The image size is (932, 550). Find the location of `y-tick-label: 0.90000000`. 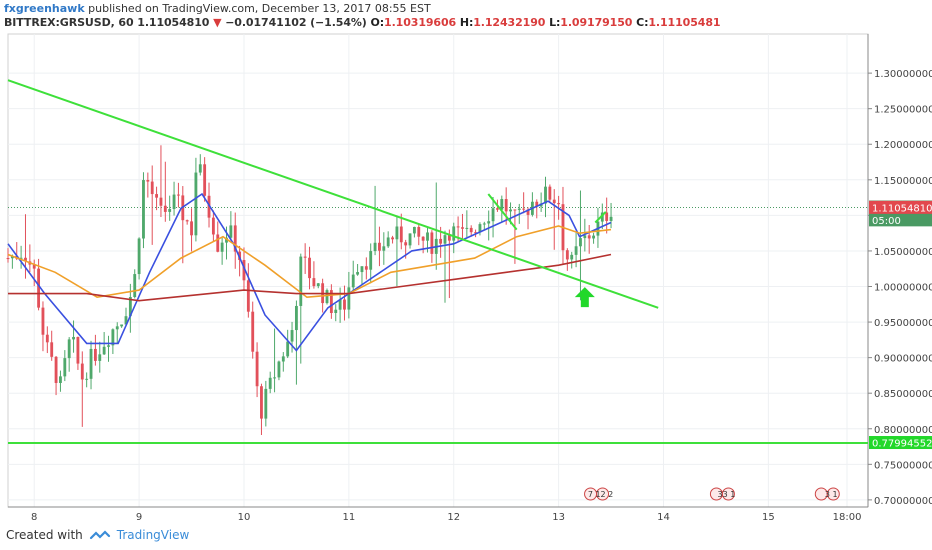

y-tick-label: 0.90000000 is located at coordinates (903, 359).